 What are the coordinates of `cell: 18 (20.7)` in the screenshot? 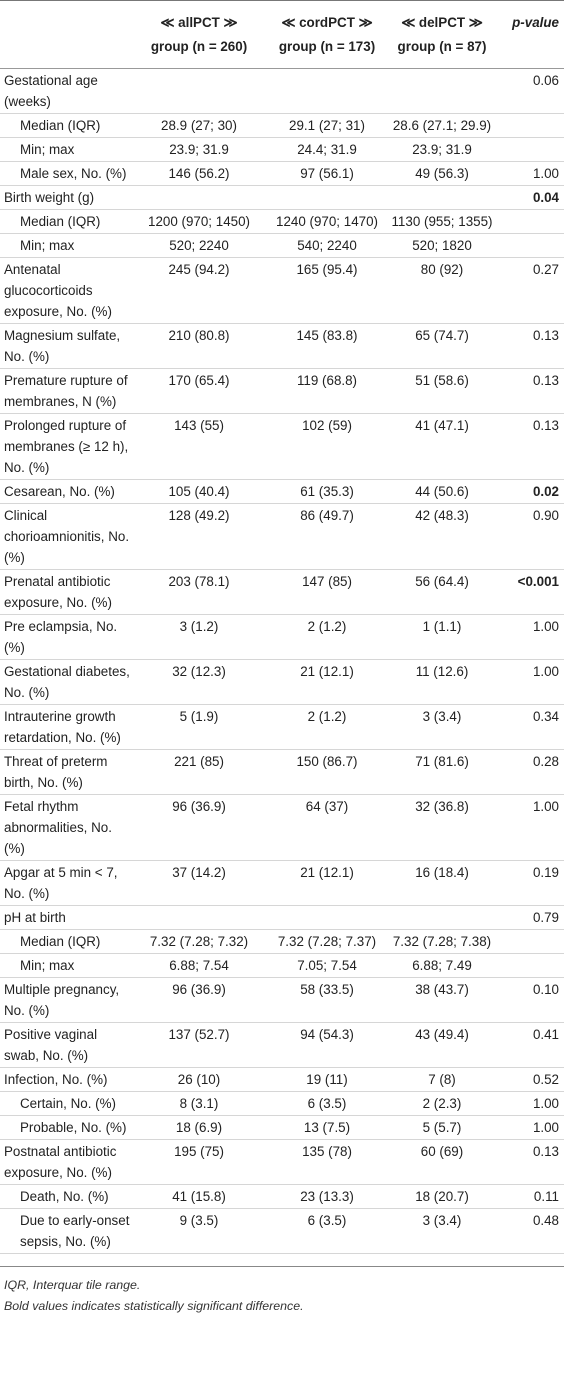 It's located at (442, 1196).